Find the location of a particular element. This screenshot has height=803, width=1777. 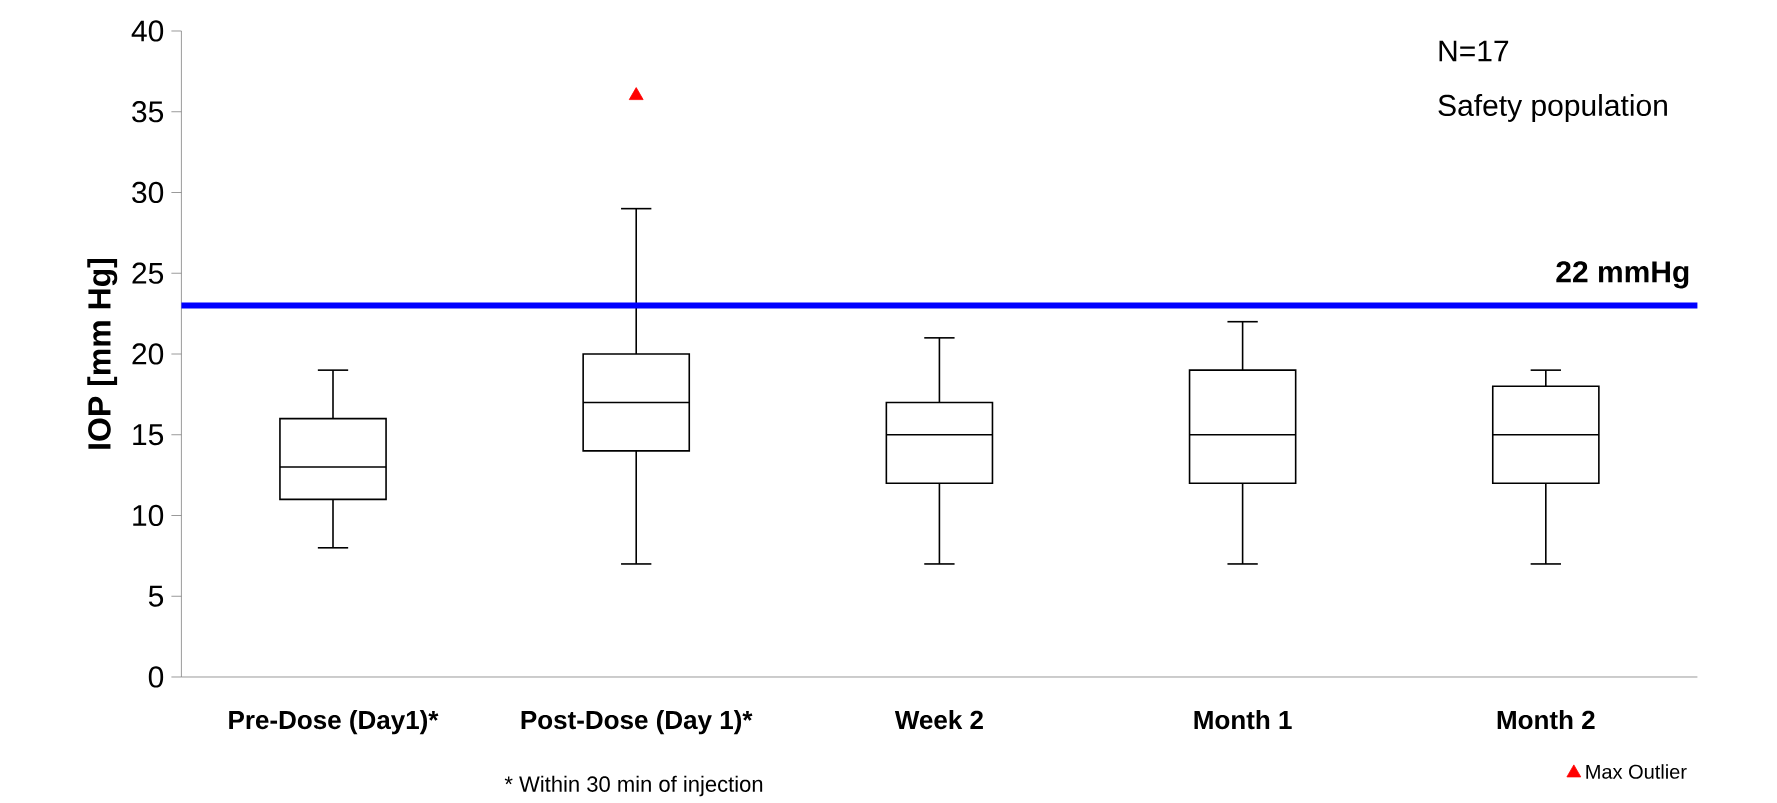

y-tick-label: 10 is located at coordinates (148, 515).